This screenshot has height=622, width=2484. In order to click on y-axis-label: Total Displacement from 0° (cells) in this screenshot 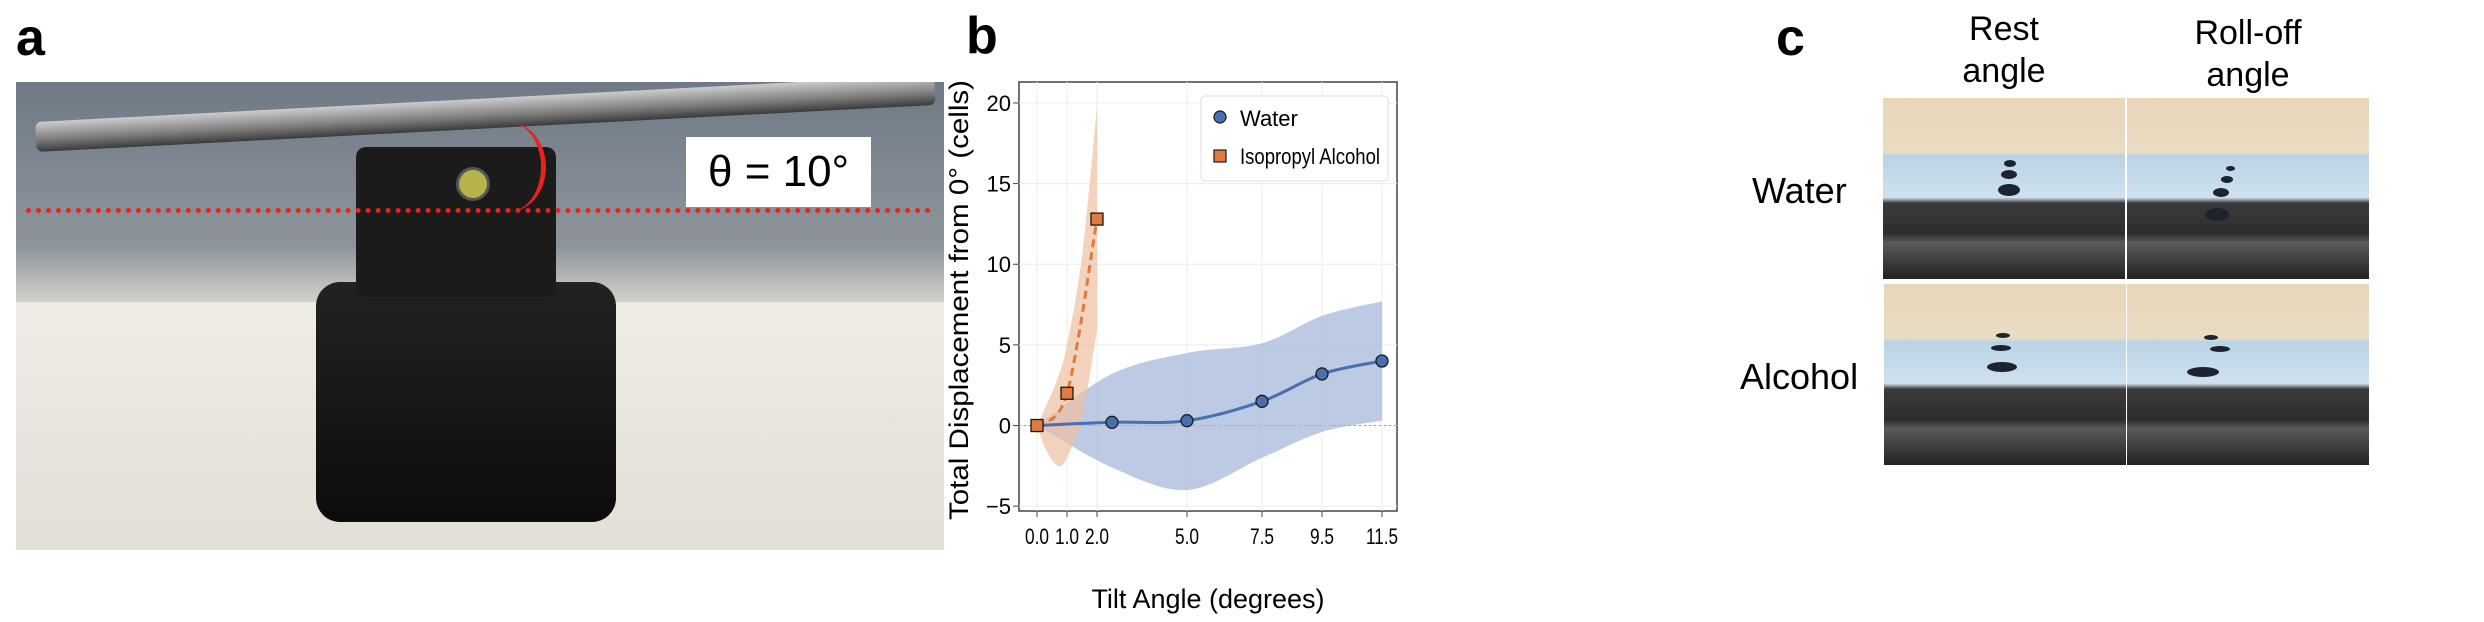, I will do `click(959, 300)`.